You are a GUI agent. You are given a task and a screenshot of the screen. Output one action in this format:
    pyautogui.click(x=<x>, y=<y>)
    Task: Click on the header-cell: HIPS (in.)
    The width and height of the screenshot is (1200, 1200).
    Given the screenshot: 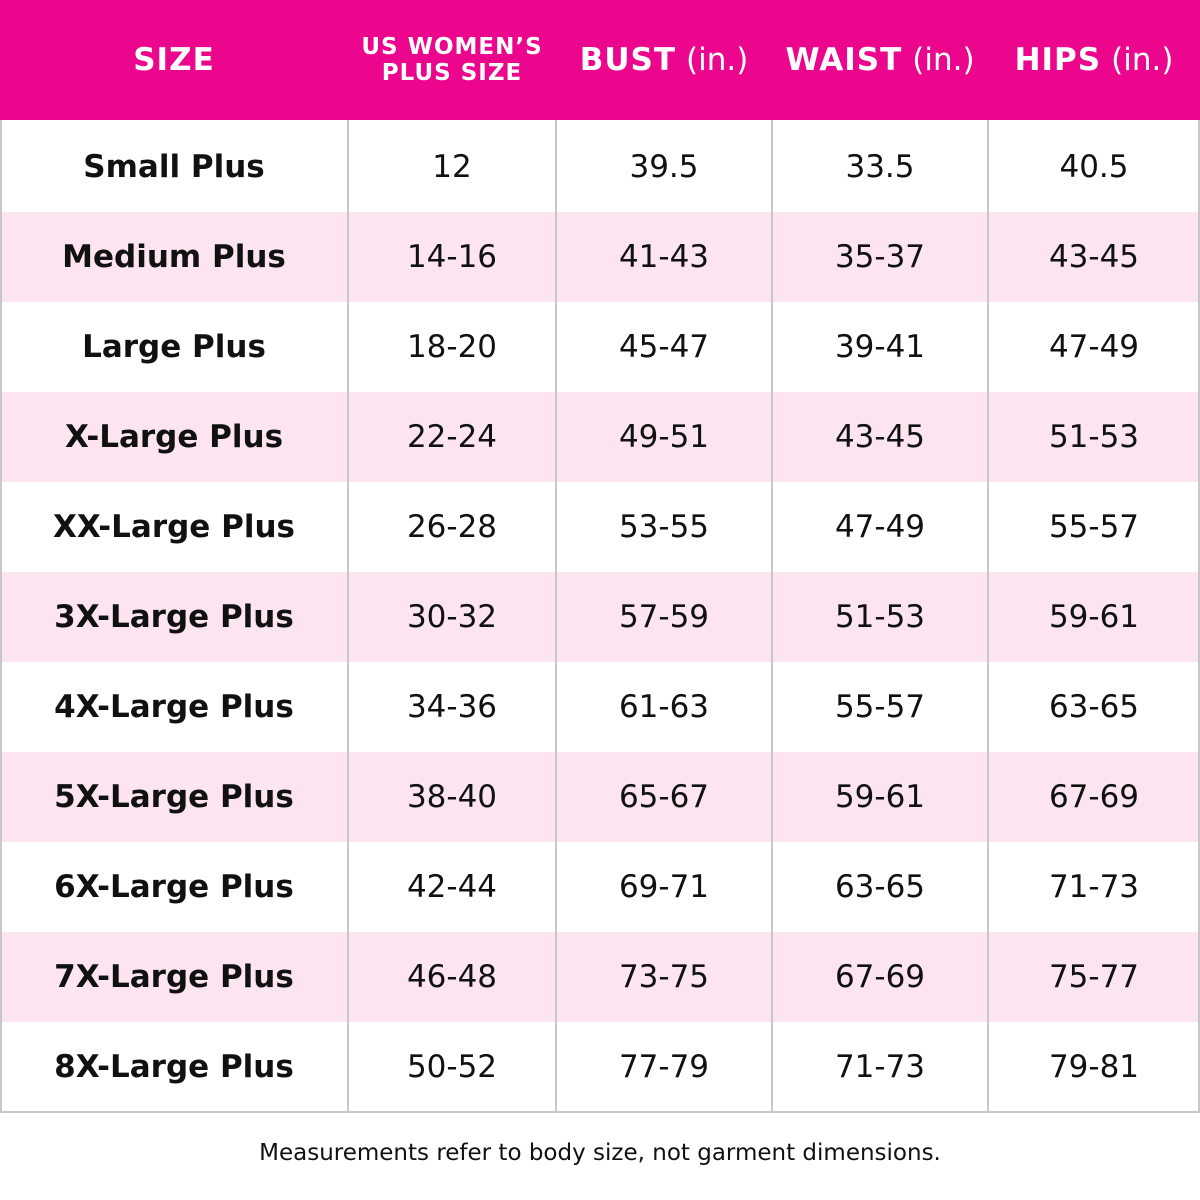 What is the action you would take?
    pyautogui.click(x=1094, y=60)
    